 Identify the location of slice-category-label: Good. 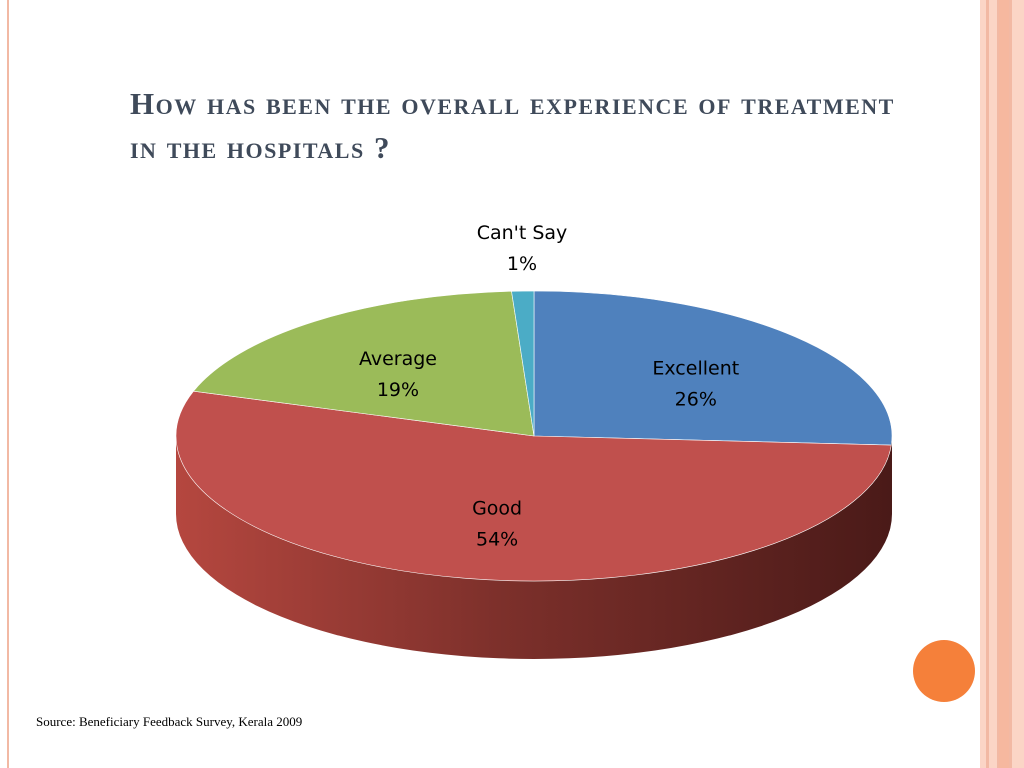
(497, 508).